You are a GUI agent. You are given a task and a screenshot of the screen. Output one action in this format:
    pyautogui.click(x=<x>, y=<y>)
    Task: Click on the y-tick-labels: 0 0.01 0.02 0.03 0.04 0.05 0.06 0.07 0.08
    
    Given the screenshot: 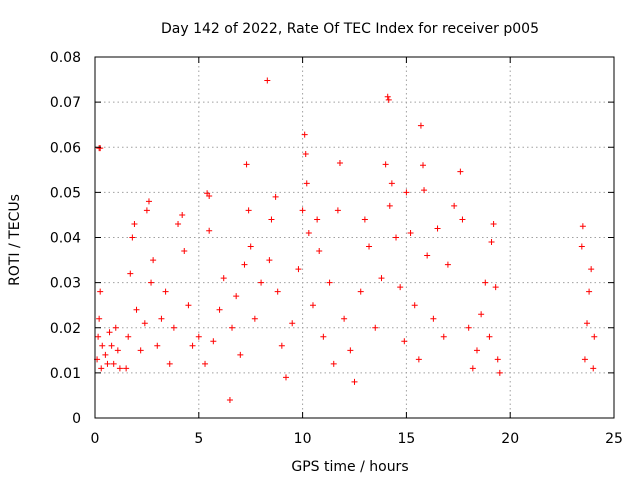 What is the action you would take?
    pyautogui.click(x=65, y=238)
    